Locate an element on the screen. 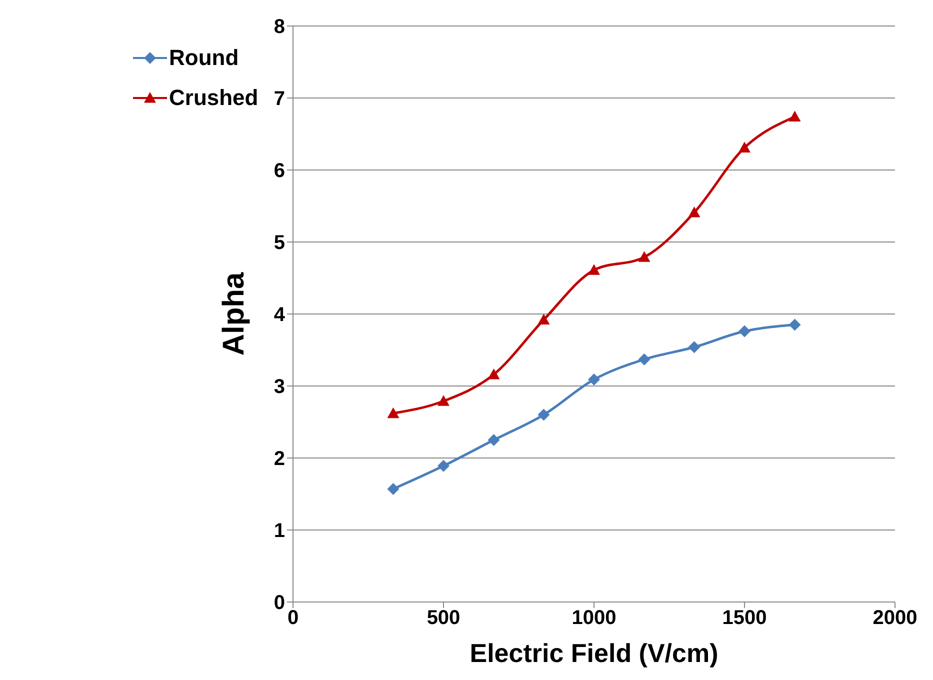 The image size is (933, 680). y-tick-label: 7 is located at coordinates (279, 99).